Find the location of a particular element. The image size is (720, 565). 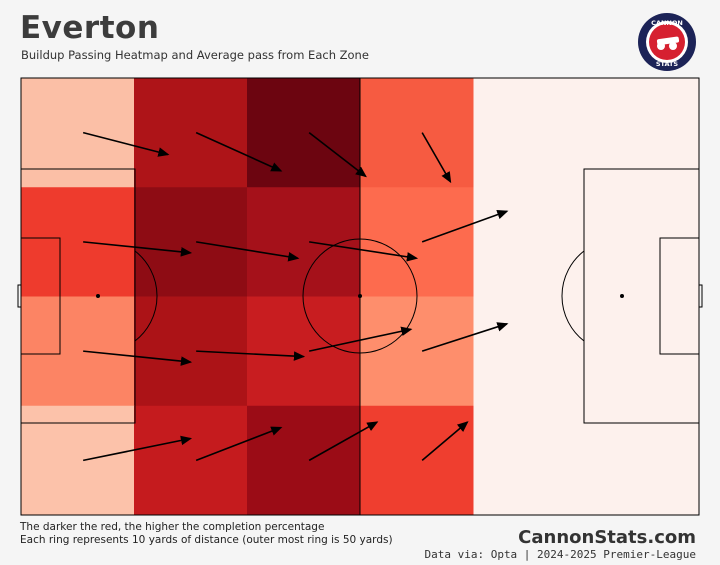

brand-name: CannonStats.com is located at coordinates (607, 537).